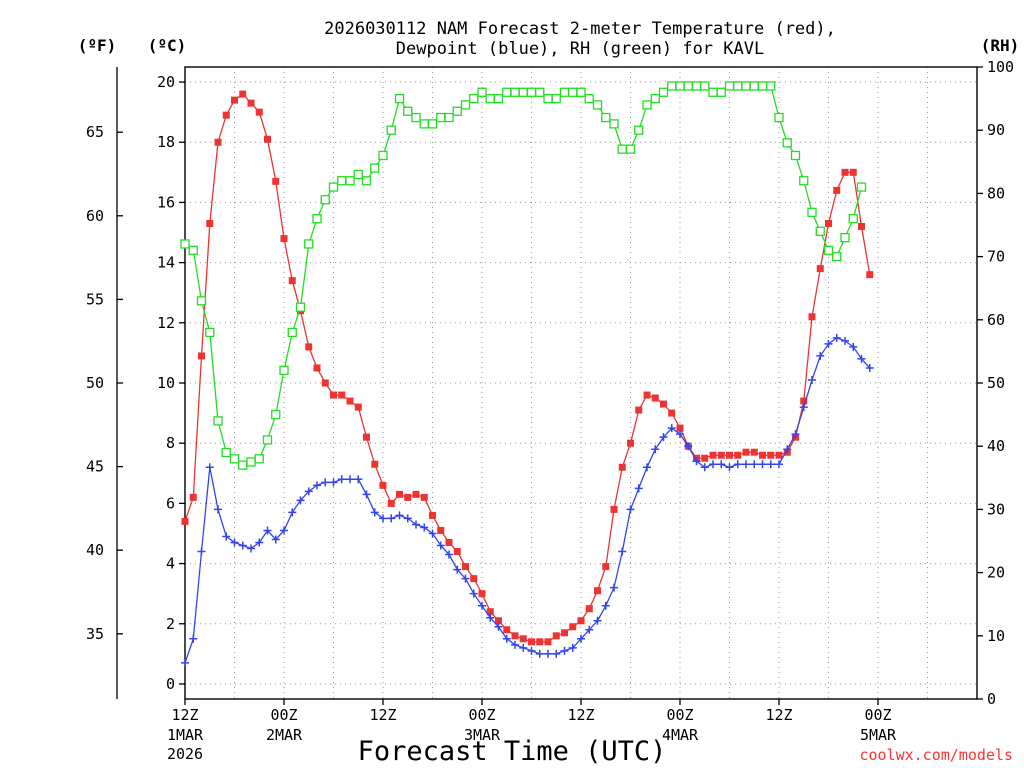 Image resolution: width=1024 pixels, height=768 pixels. Describe the element at coordinates (166, 263) in the screenshot. I see `celsius-tick-label: 14` at that location.